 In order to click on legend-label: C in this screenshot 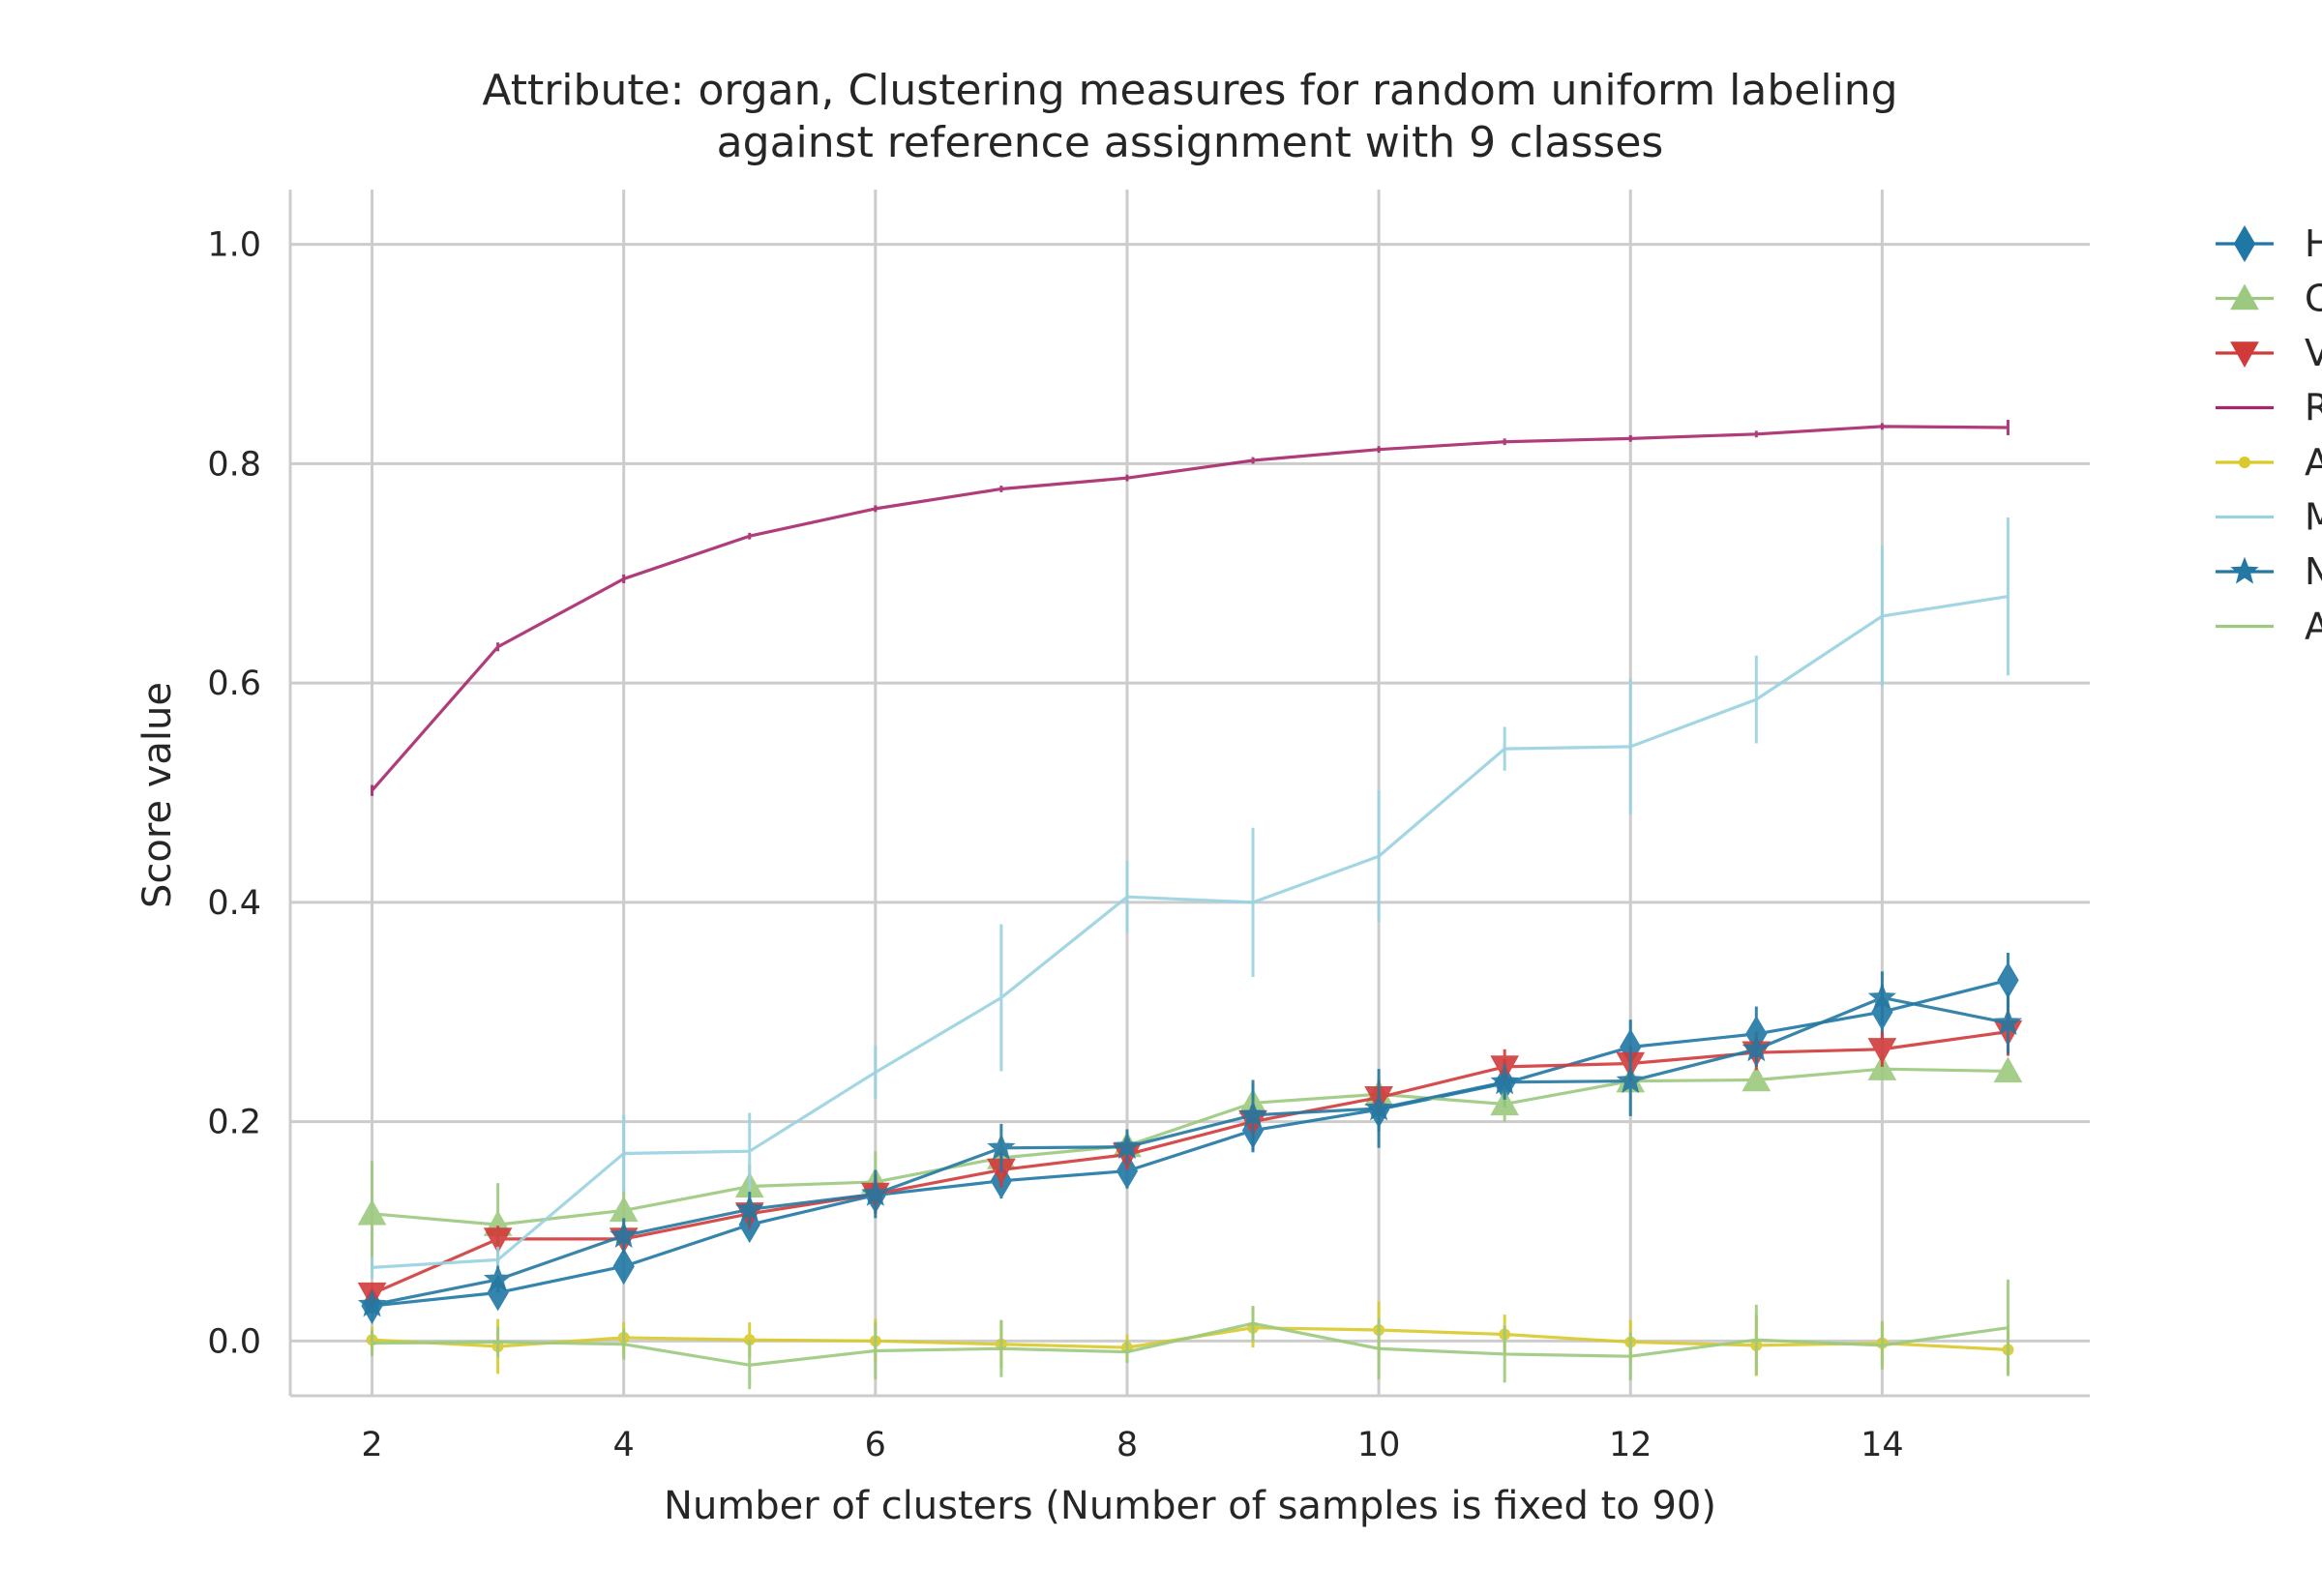, I will do `click(2313, 299)`.